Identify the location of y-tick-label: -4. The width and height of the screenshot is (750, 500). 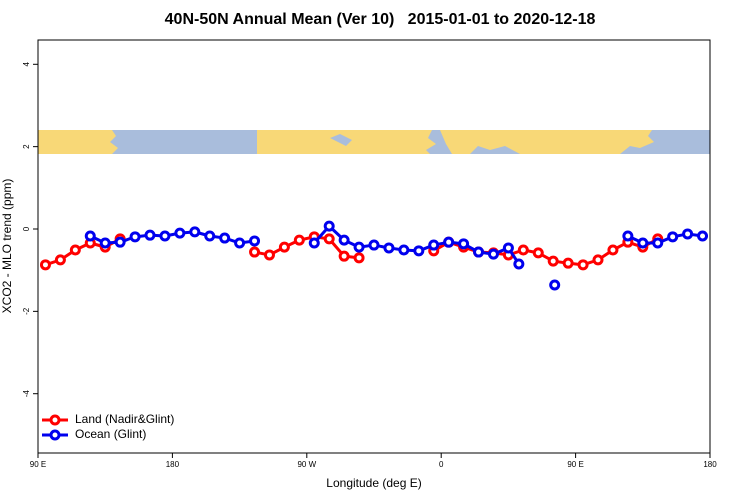
(26, 394).